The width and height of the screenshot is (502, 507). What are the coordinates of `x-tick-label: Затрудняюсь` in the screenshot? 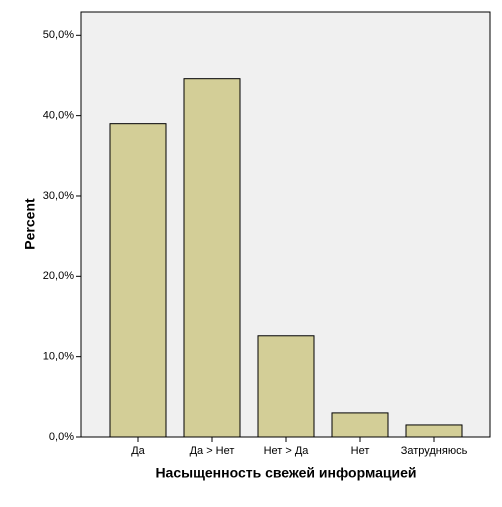 It's located at (434, 451).